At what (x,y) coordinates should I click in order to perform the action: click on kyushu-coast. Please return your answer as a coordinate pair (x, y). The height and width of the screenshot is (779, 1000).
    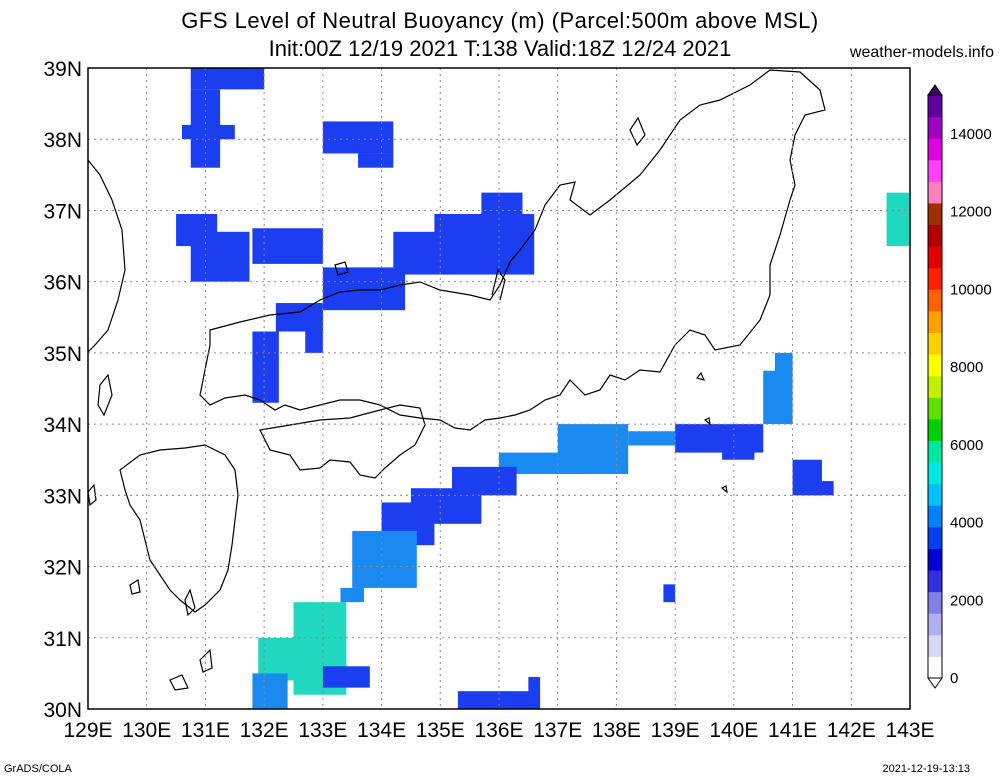
    Looking at the image, I should click on (179, 528).